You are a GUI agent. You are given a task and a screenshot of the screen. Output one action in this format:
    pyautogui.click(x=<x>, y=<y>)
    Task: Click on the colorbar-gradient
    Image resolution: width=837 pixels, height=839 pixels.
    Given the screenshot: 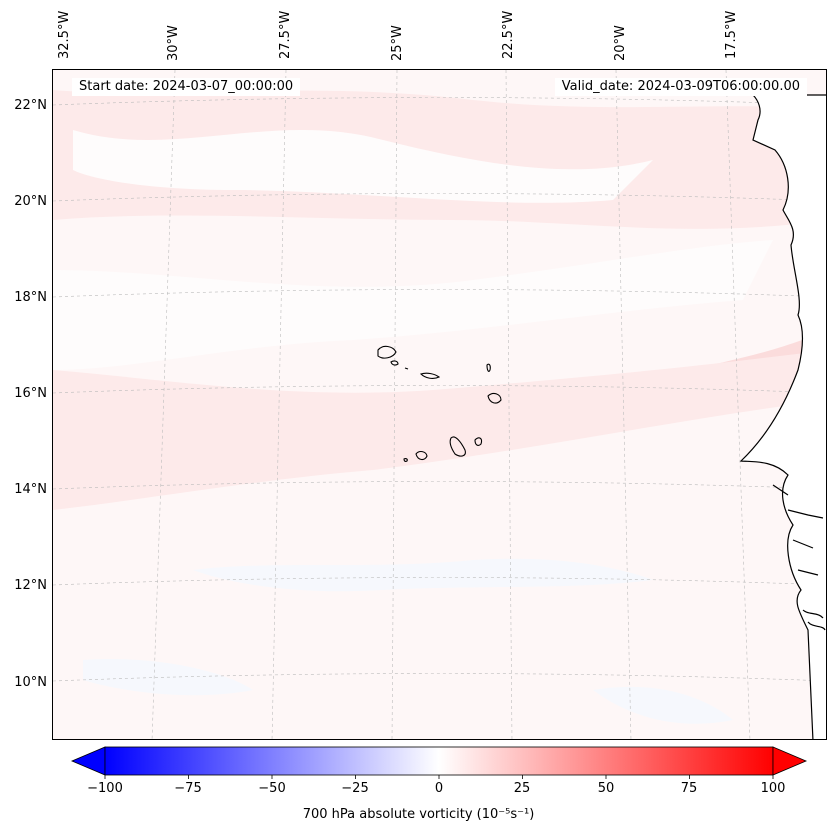 What is the action you would take?
    pyautogui.click(x=439, y=761)
    